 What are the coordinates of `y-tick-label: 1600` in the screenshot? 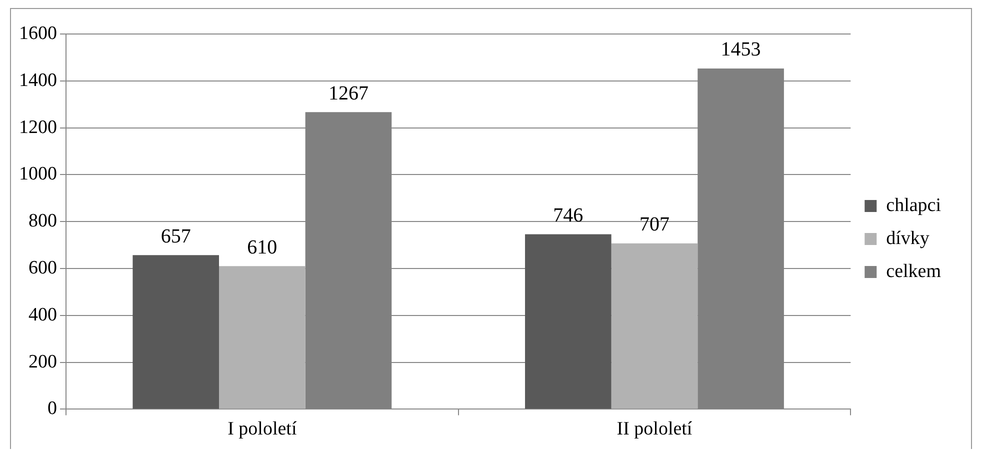 It's located at (38, 33).